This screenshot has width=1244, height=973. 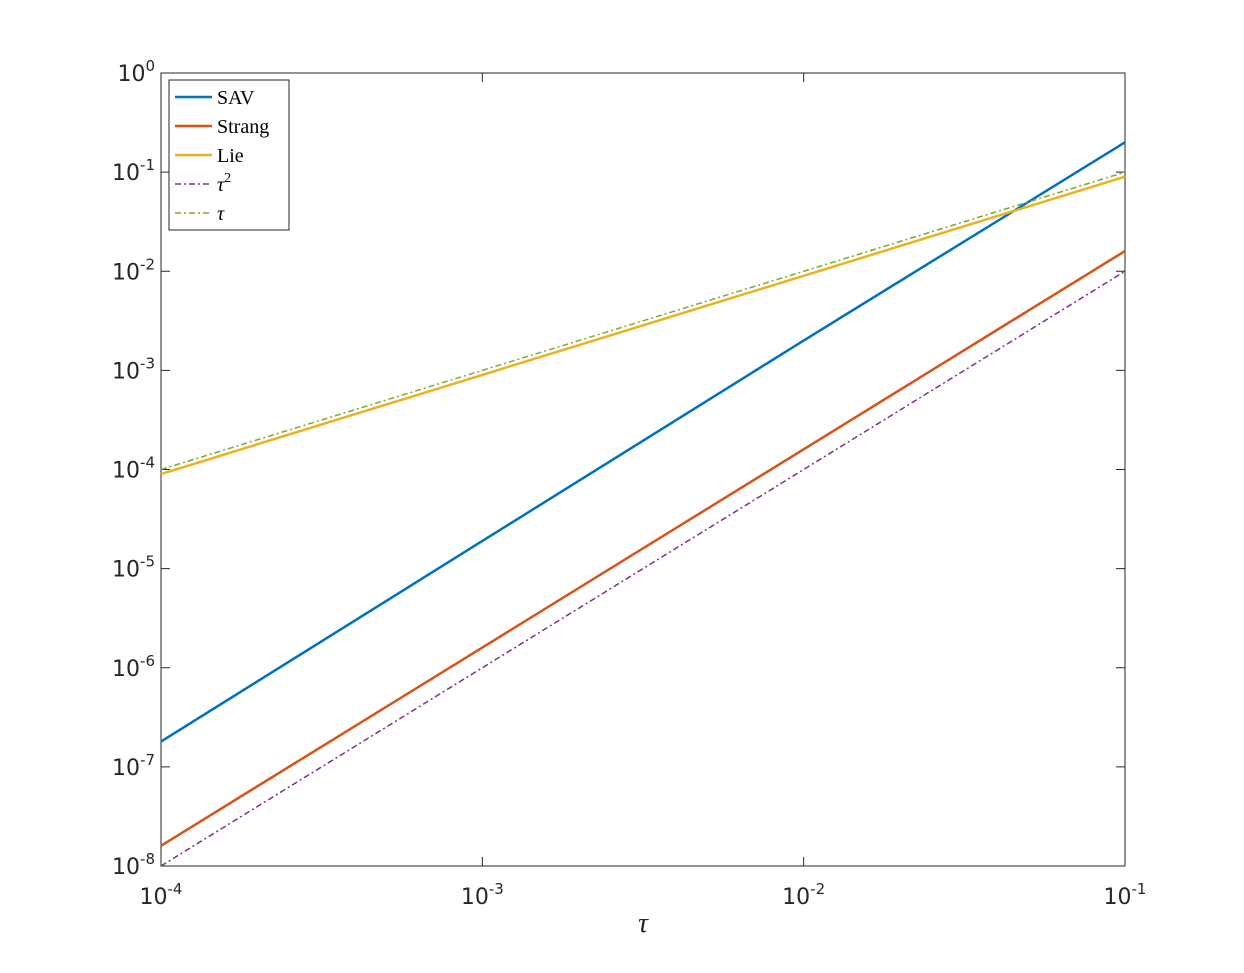 I want to click on tick-label: 10⁻⁵, so click(x=133, y=568).